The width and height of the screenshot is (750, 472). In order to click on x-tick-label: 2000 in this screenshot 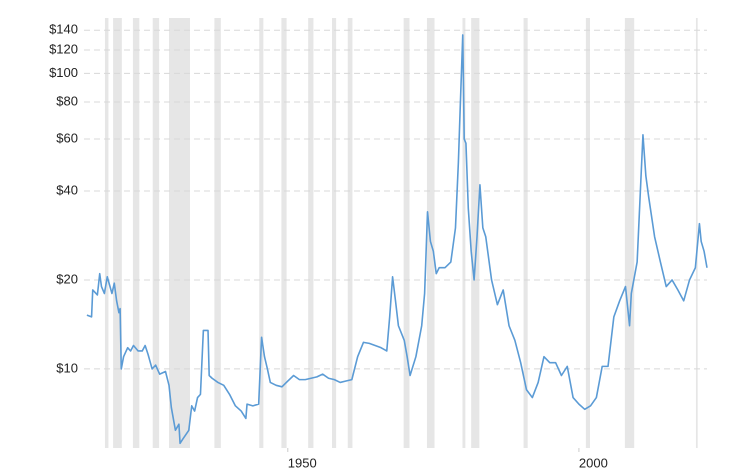, I will do `click(593, 462)`.